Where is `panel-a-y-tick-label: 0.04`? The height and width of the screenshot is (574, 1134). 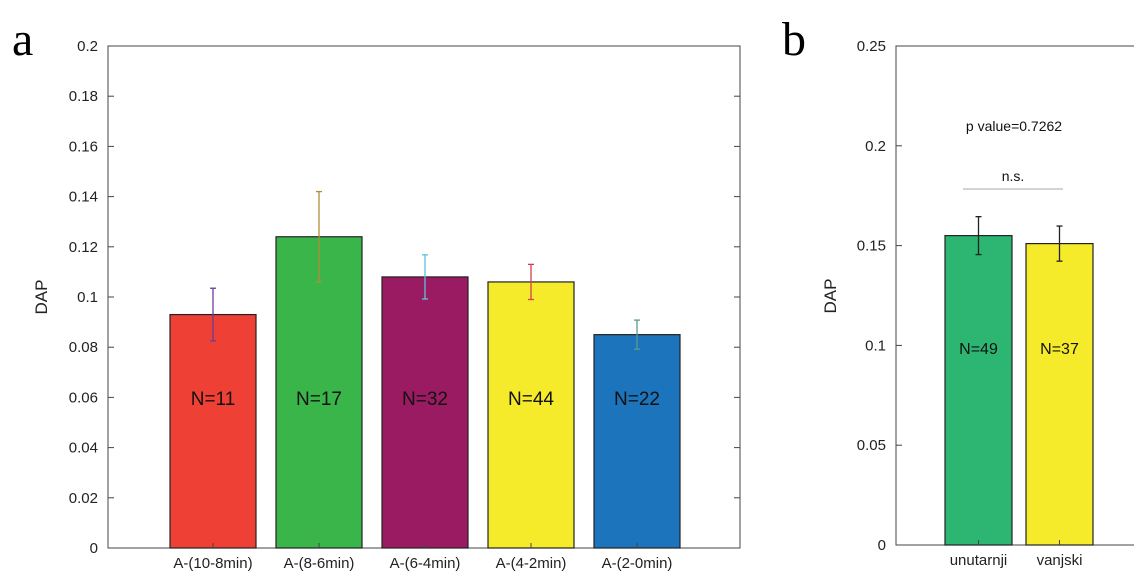
panel-a-y-tick-label: 0.04 is located at coordinates (83, 448).